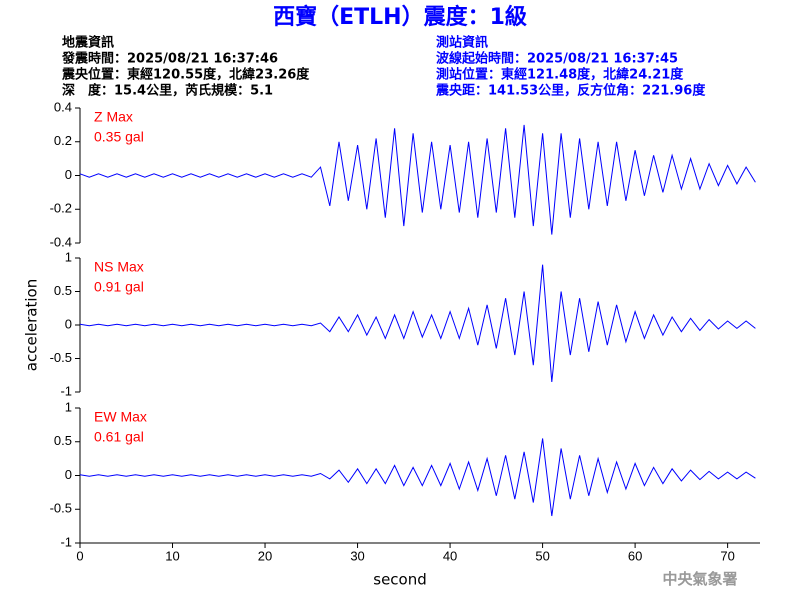  I want to click on info-right: 測站資訊, so click(462, 43).